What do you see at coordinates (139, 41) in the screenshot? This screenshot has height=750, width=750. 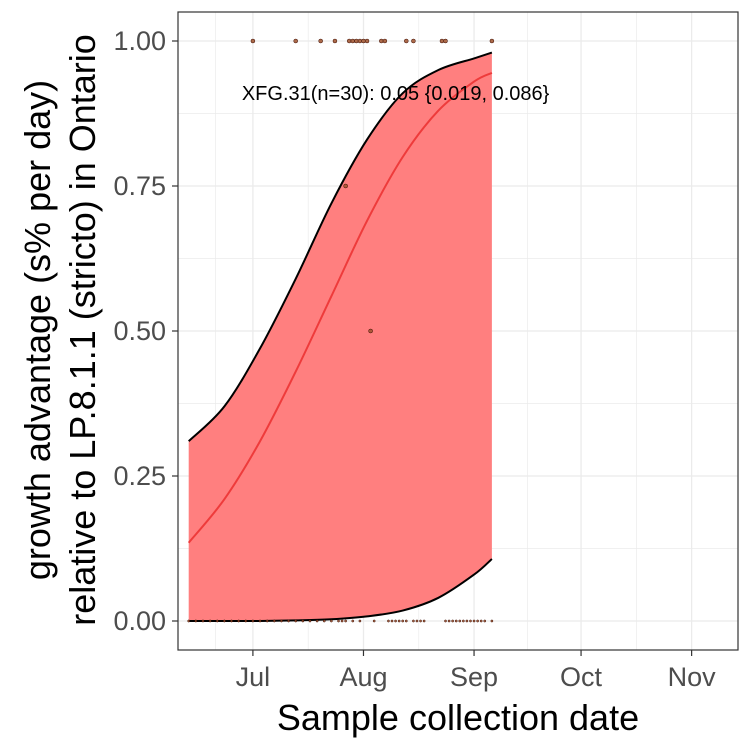 I see `y-tick-label: 1.00` at bounding box center [139, 41].